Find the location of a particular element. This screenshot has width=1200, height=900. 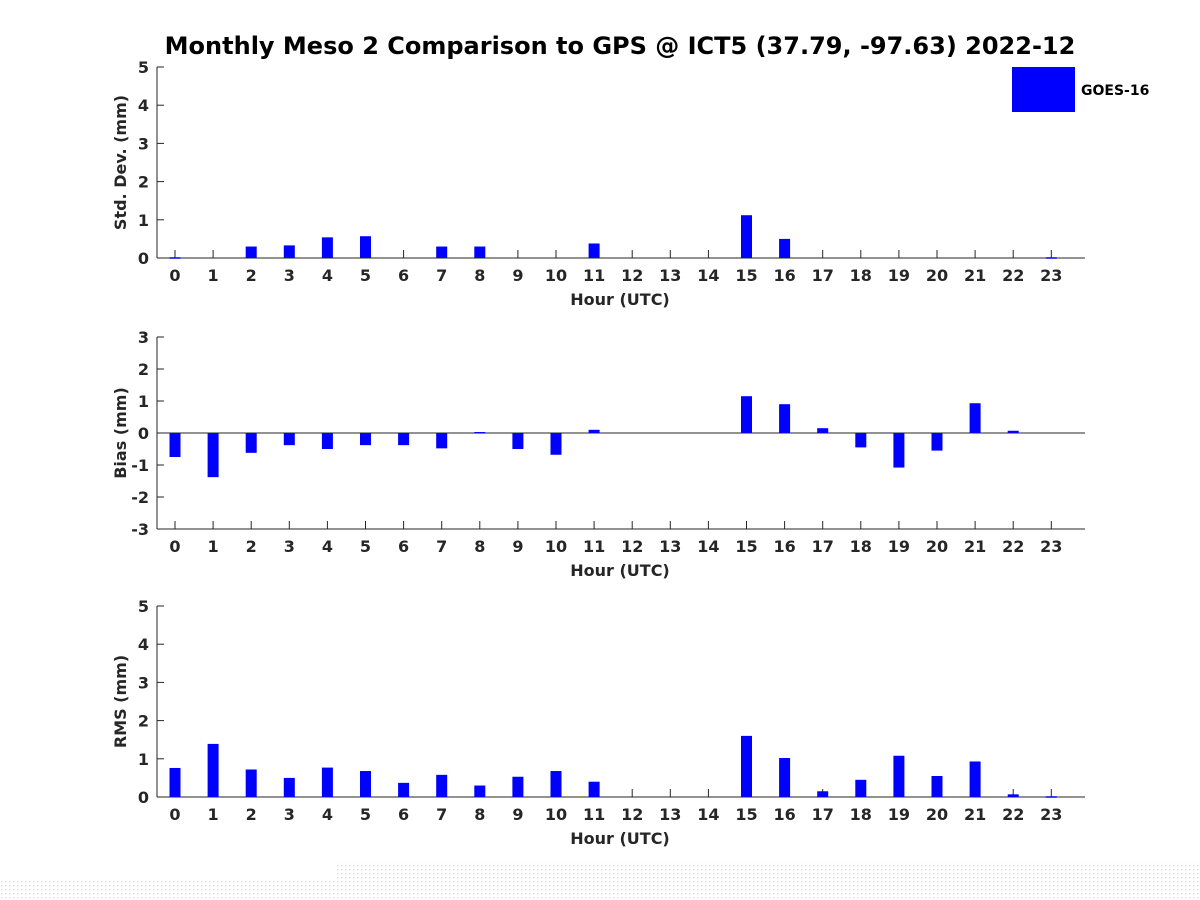

legend-swatch is located at coordinates (1043, 89).